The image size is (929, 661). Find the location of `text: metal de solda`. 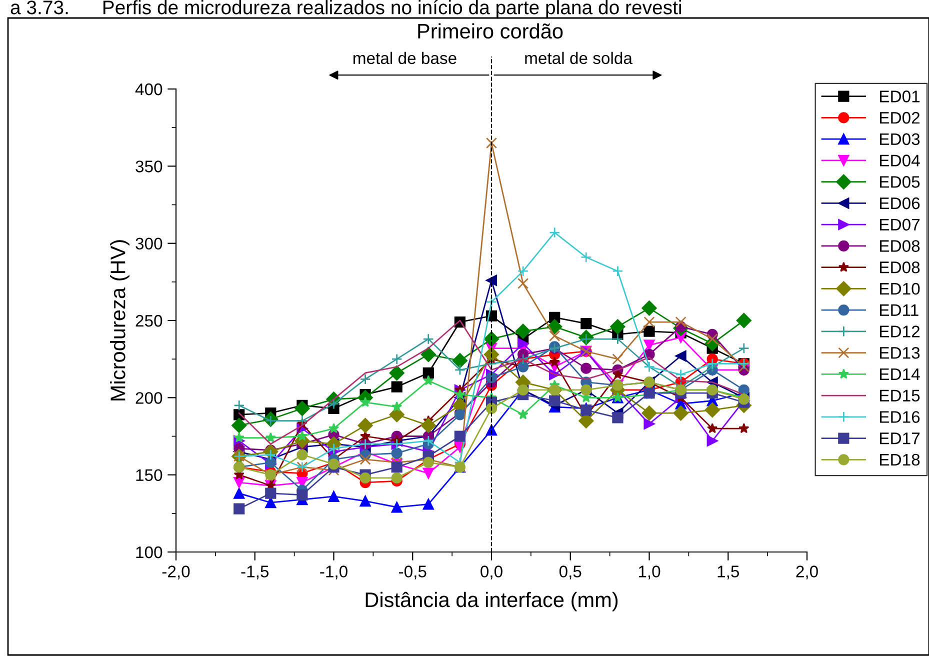

text: metal de solda is located at coordinates (578, 58).